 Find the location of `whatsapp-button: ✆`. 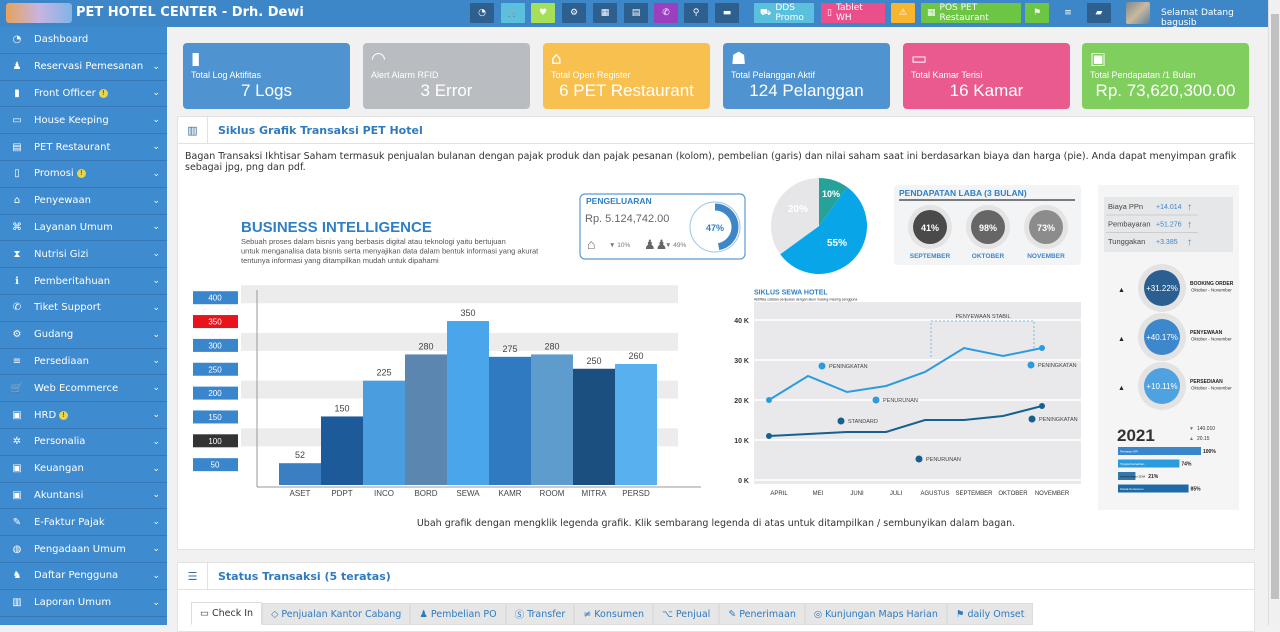

whatsapp-button: ✆ is located at coordinates (666, 13).